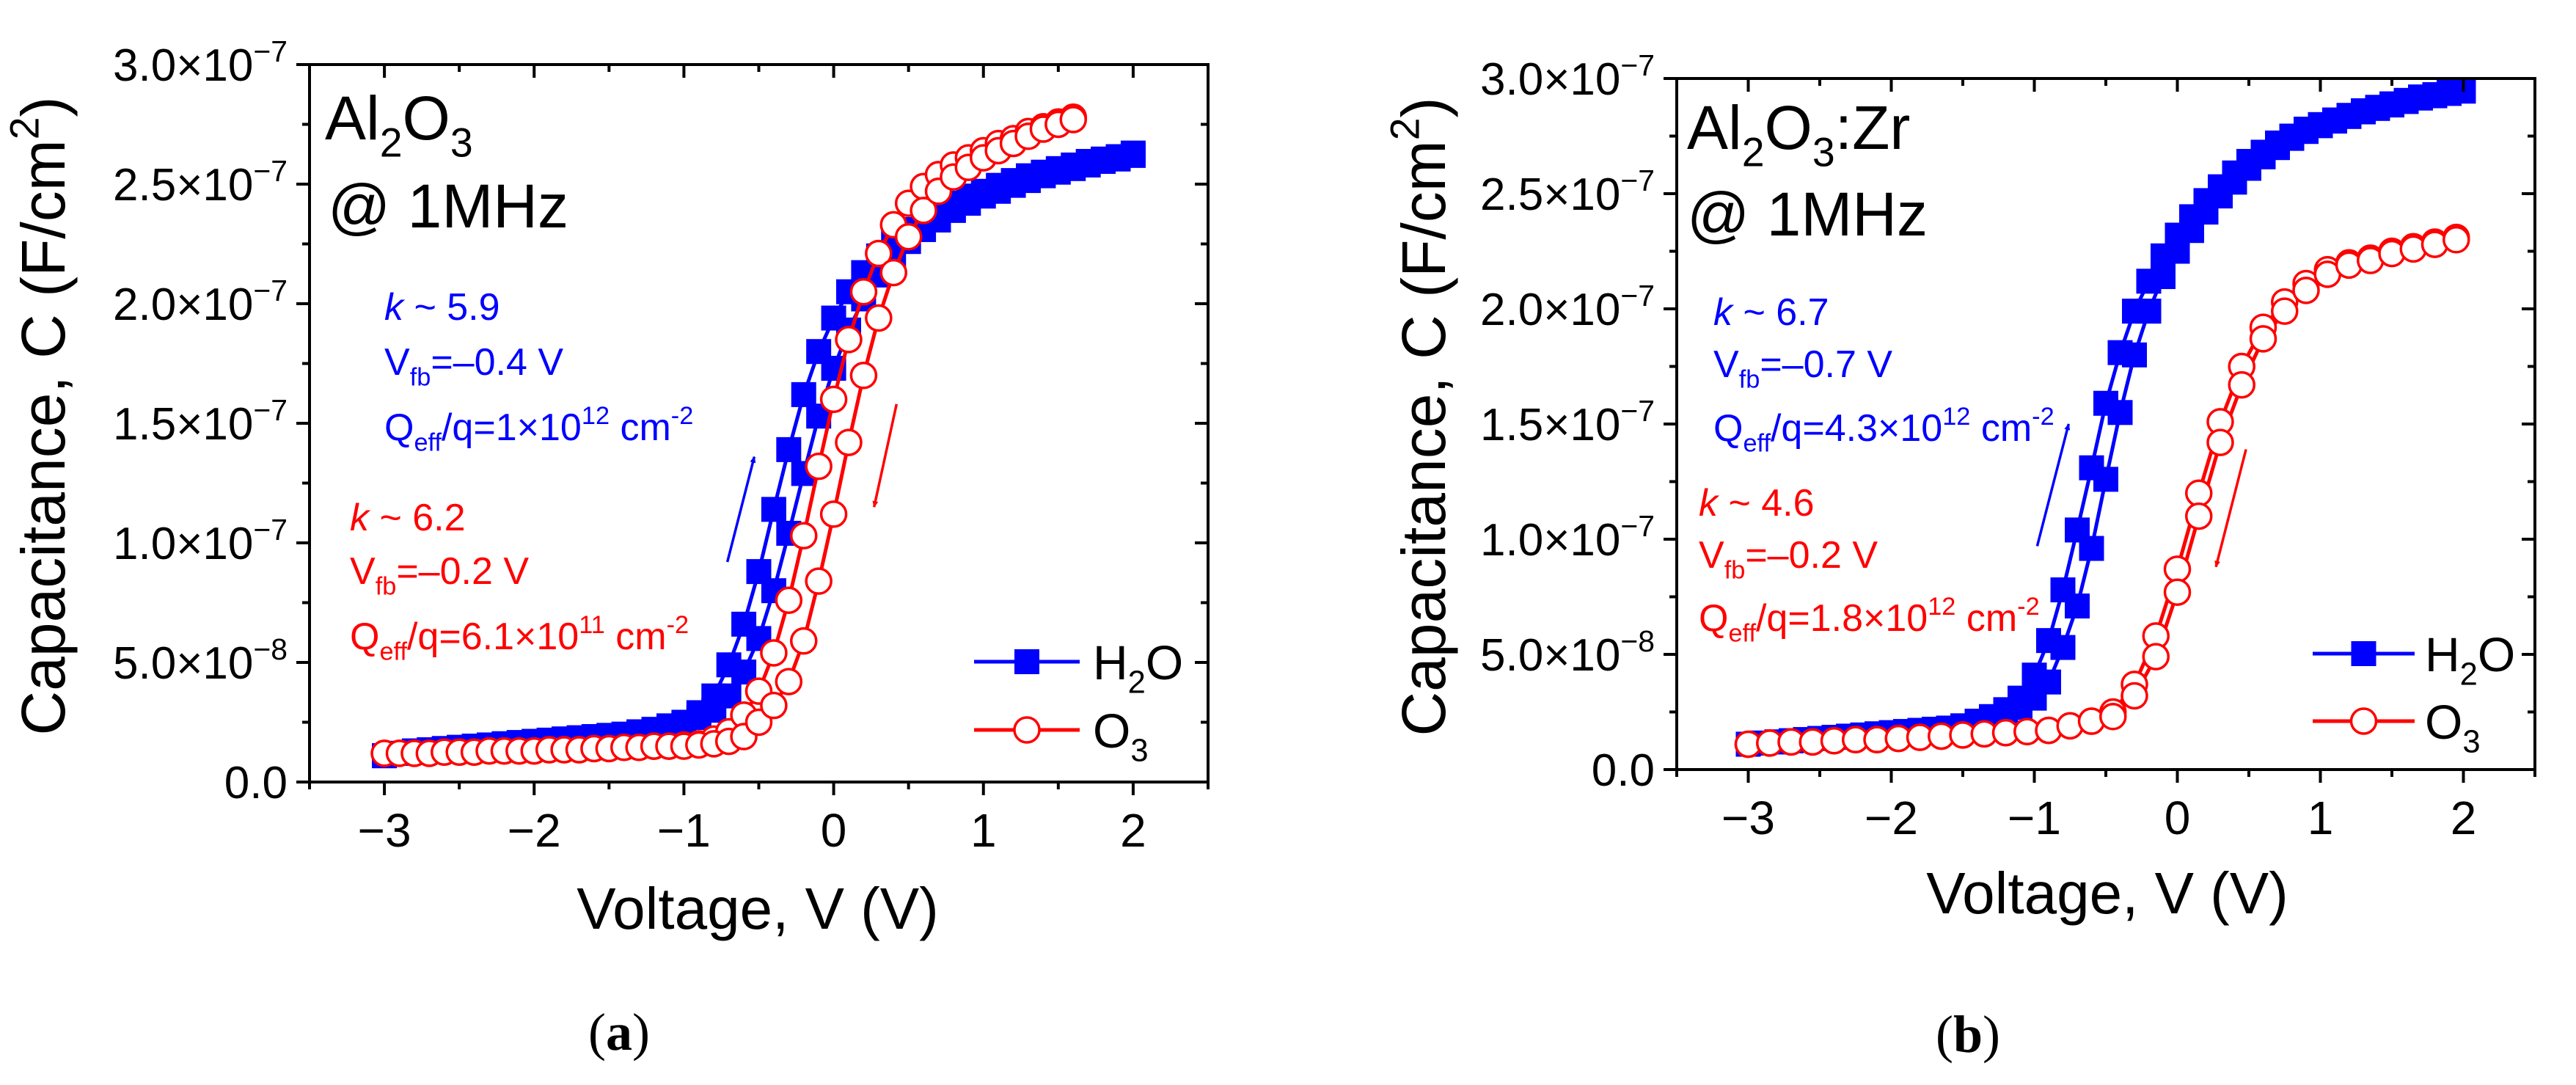  What do you see at coordinates (1771, 313) in the screenshot?
I see `annotation-text: k ~ 6.7` at bounding box center [1771, 313].